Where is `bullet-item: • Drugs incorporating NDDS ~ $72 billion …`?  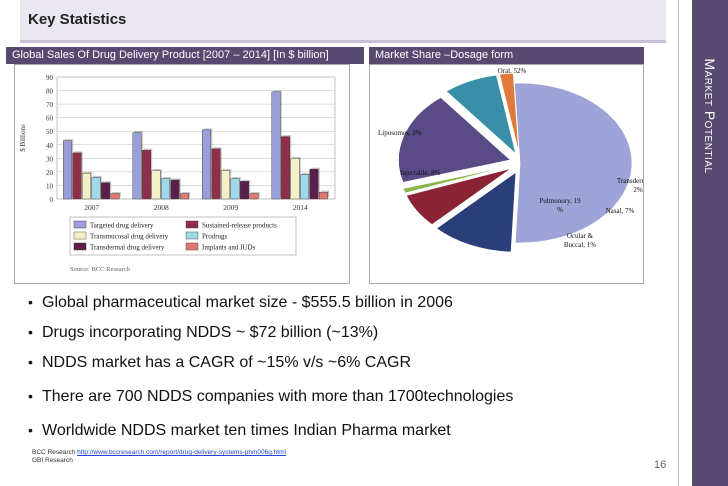 bullet-item: • Drugs incorporating NDDS ~ $72 billion … is located at coordinates (203, 332).